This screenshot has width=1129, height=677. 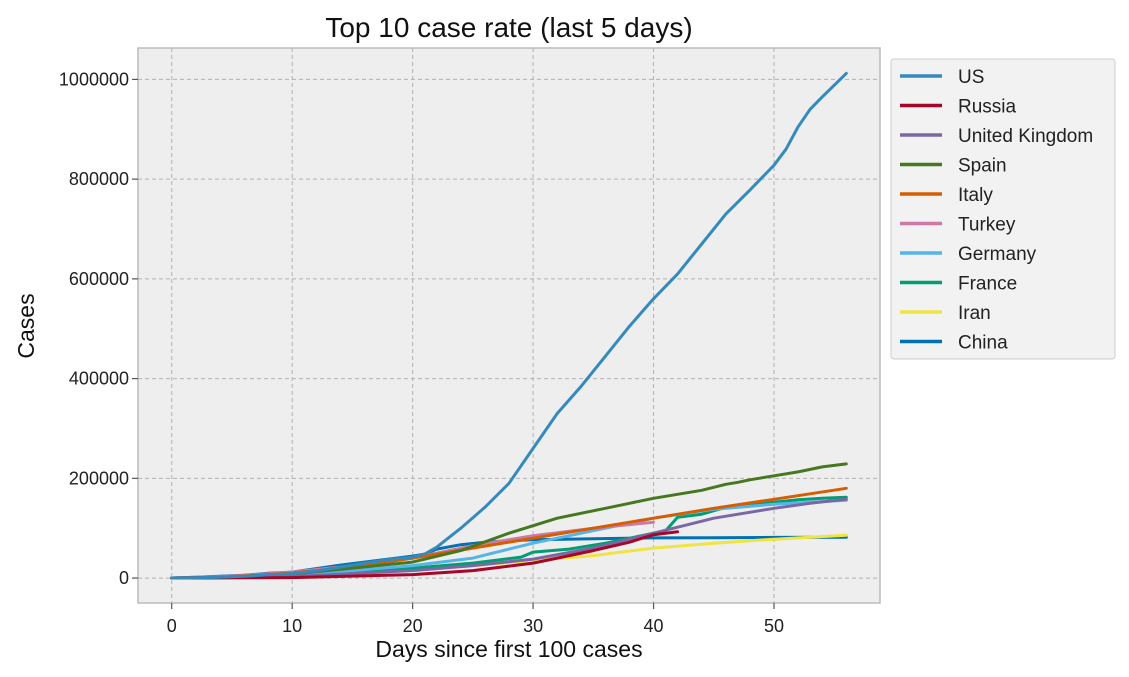 I want to click on legend-label: Germany, so click(x=997, y=254).